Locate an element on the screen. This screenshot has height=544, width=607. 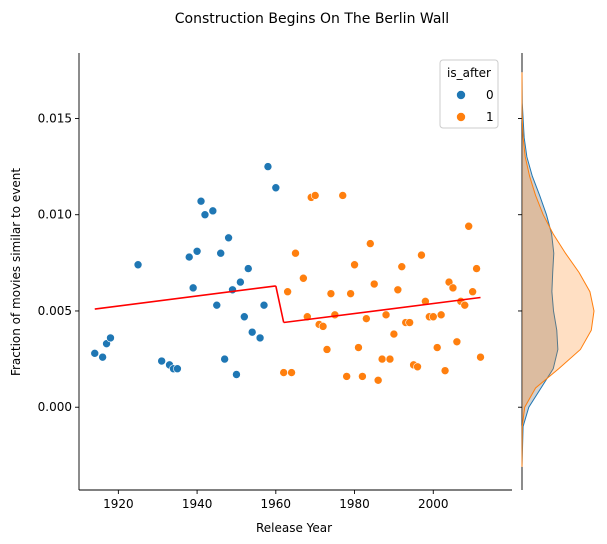
x-tick-label: 1920 is located at coordinates (118, 504).